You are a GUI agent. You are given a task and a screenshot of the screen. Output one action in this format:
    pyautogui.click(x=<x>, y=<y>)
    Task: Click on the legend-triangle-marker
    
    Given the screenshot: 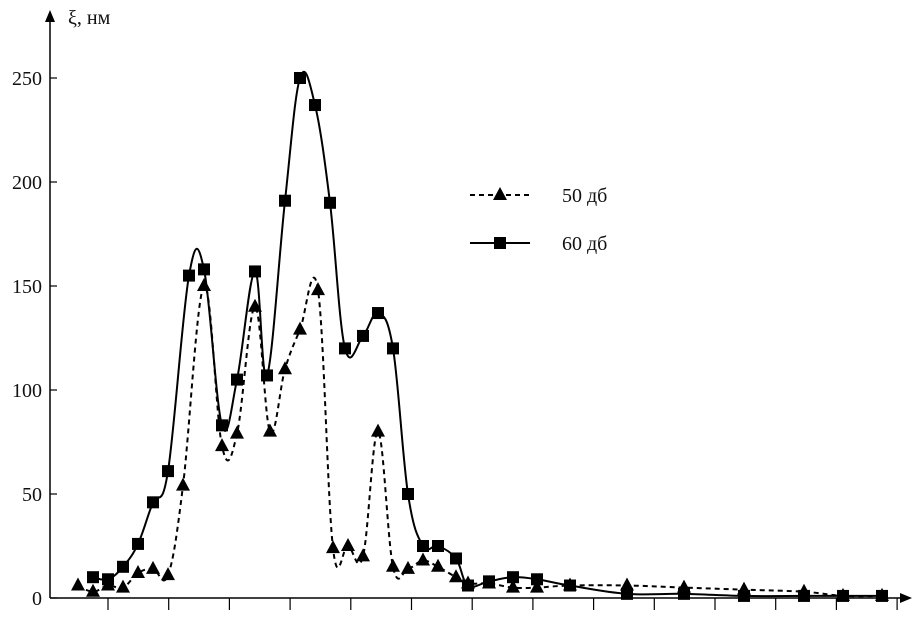 What is the action you would take?
    pyautogui.click(x=500, y=193)
    